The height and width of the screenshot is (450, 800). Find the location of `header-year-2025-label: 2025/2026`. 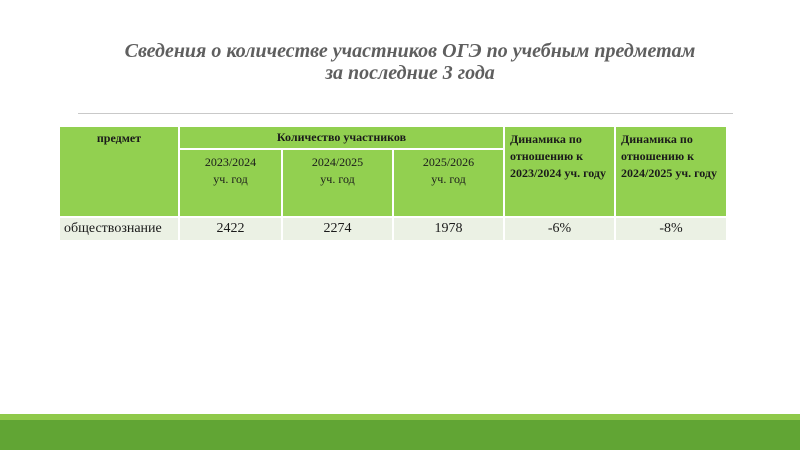

header-year-2025-label: 2025/2026 is located at coordinates (448, 162).